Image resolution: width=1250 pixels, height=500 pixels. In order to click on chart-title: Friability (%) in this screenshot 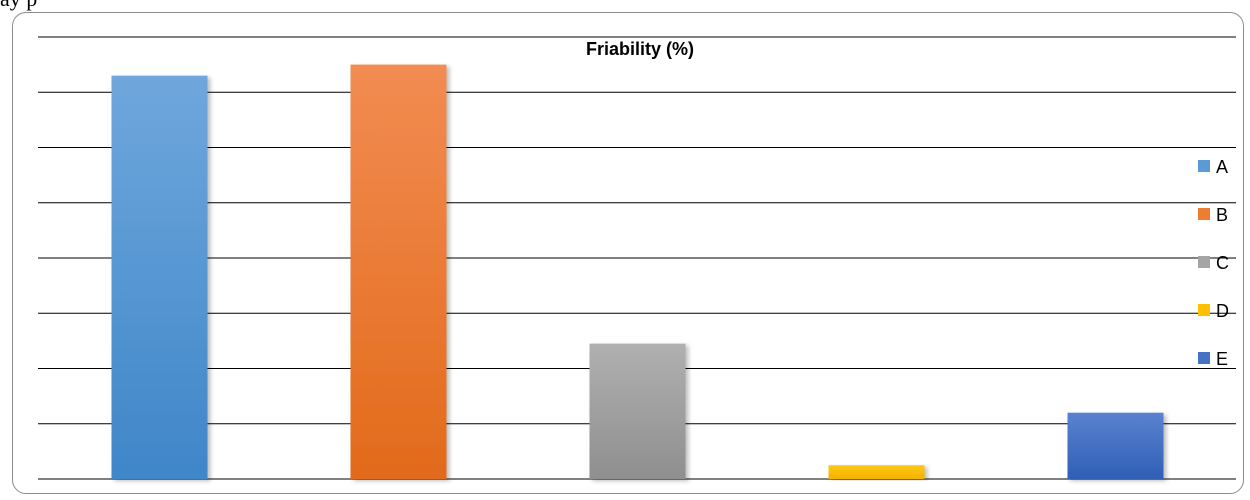, I will do `click(640, 49)`.